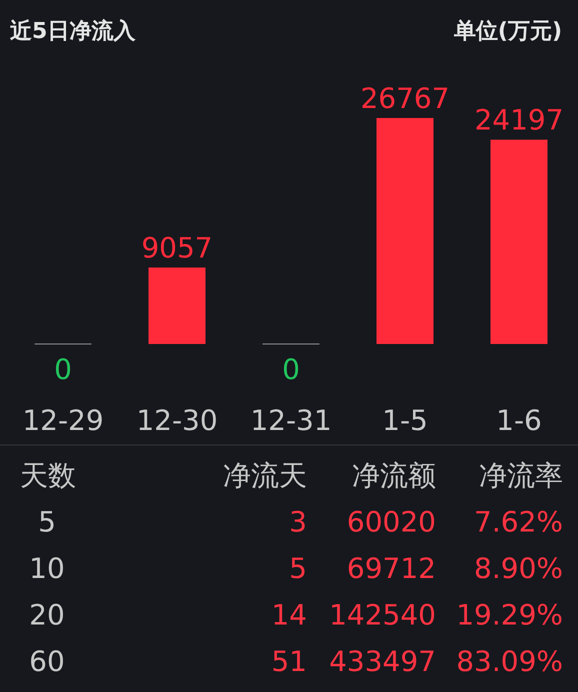 The image size is (578, 692). Describe the element at coordinates (289, 661) in the screenshot. I see `text: 51` at that location.